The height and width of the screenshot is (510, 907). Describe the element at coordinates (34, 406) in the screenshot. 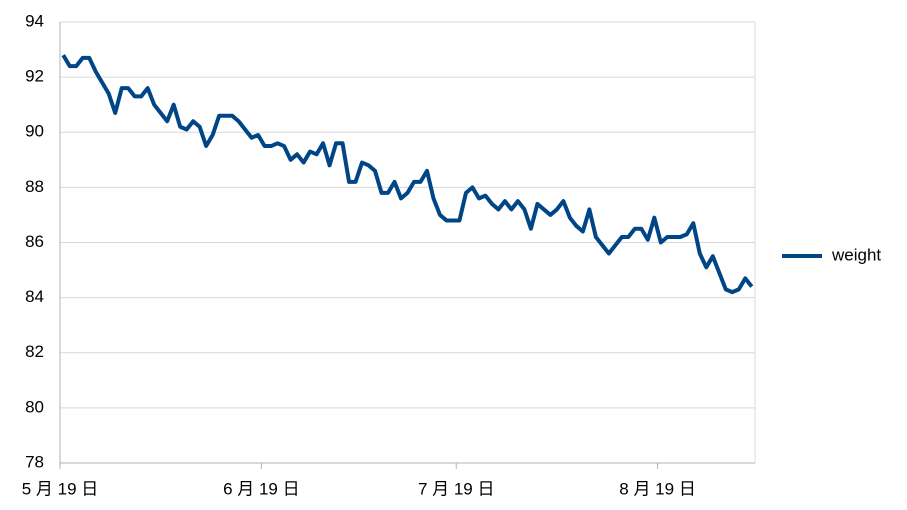

I see `y-tick-label: 80` at that location.